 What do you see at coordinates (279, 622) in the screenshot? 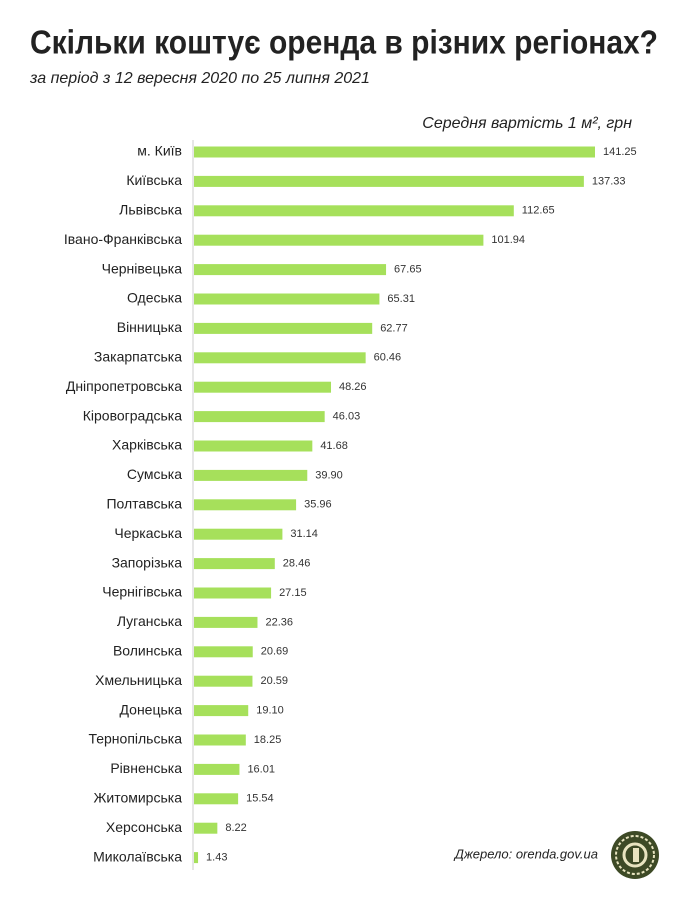
I see `data-label: 22.36` at bounding box center [279, 622].